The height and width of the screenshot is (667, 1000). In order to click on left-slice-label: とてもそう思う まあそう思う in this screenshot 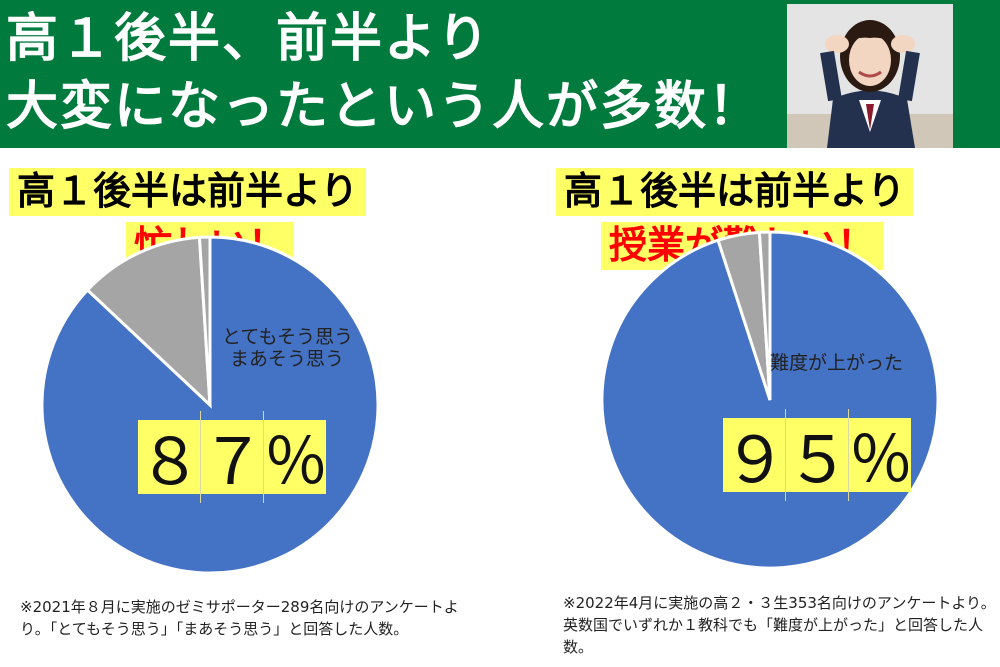, I will do `click(287, 348)`.